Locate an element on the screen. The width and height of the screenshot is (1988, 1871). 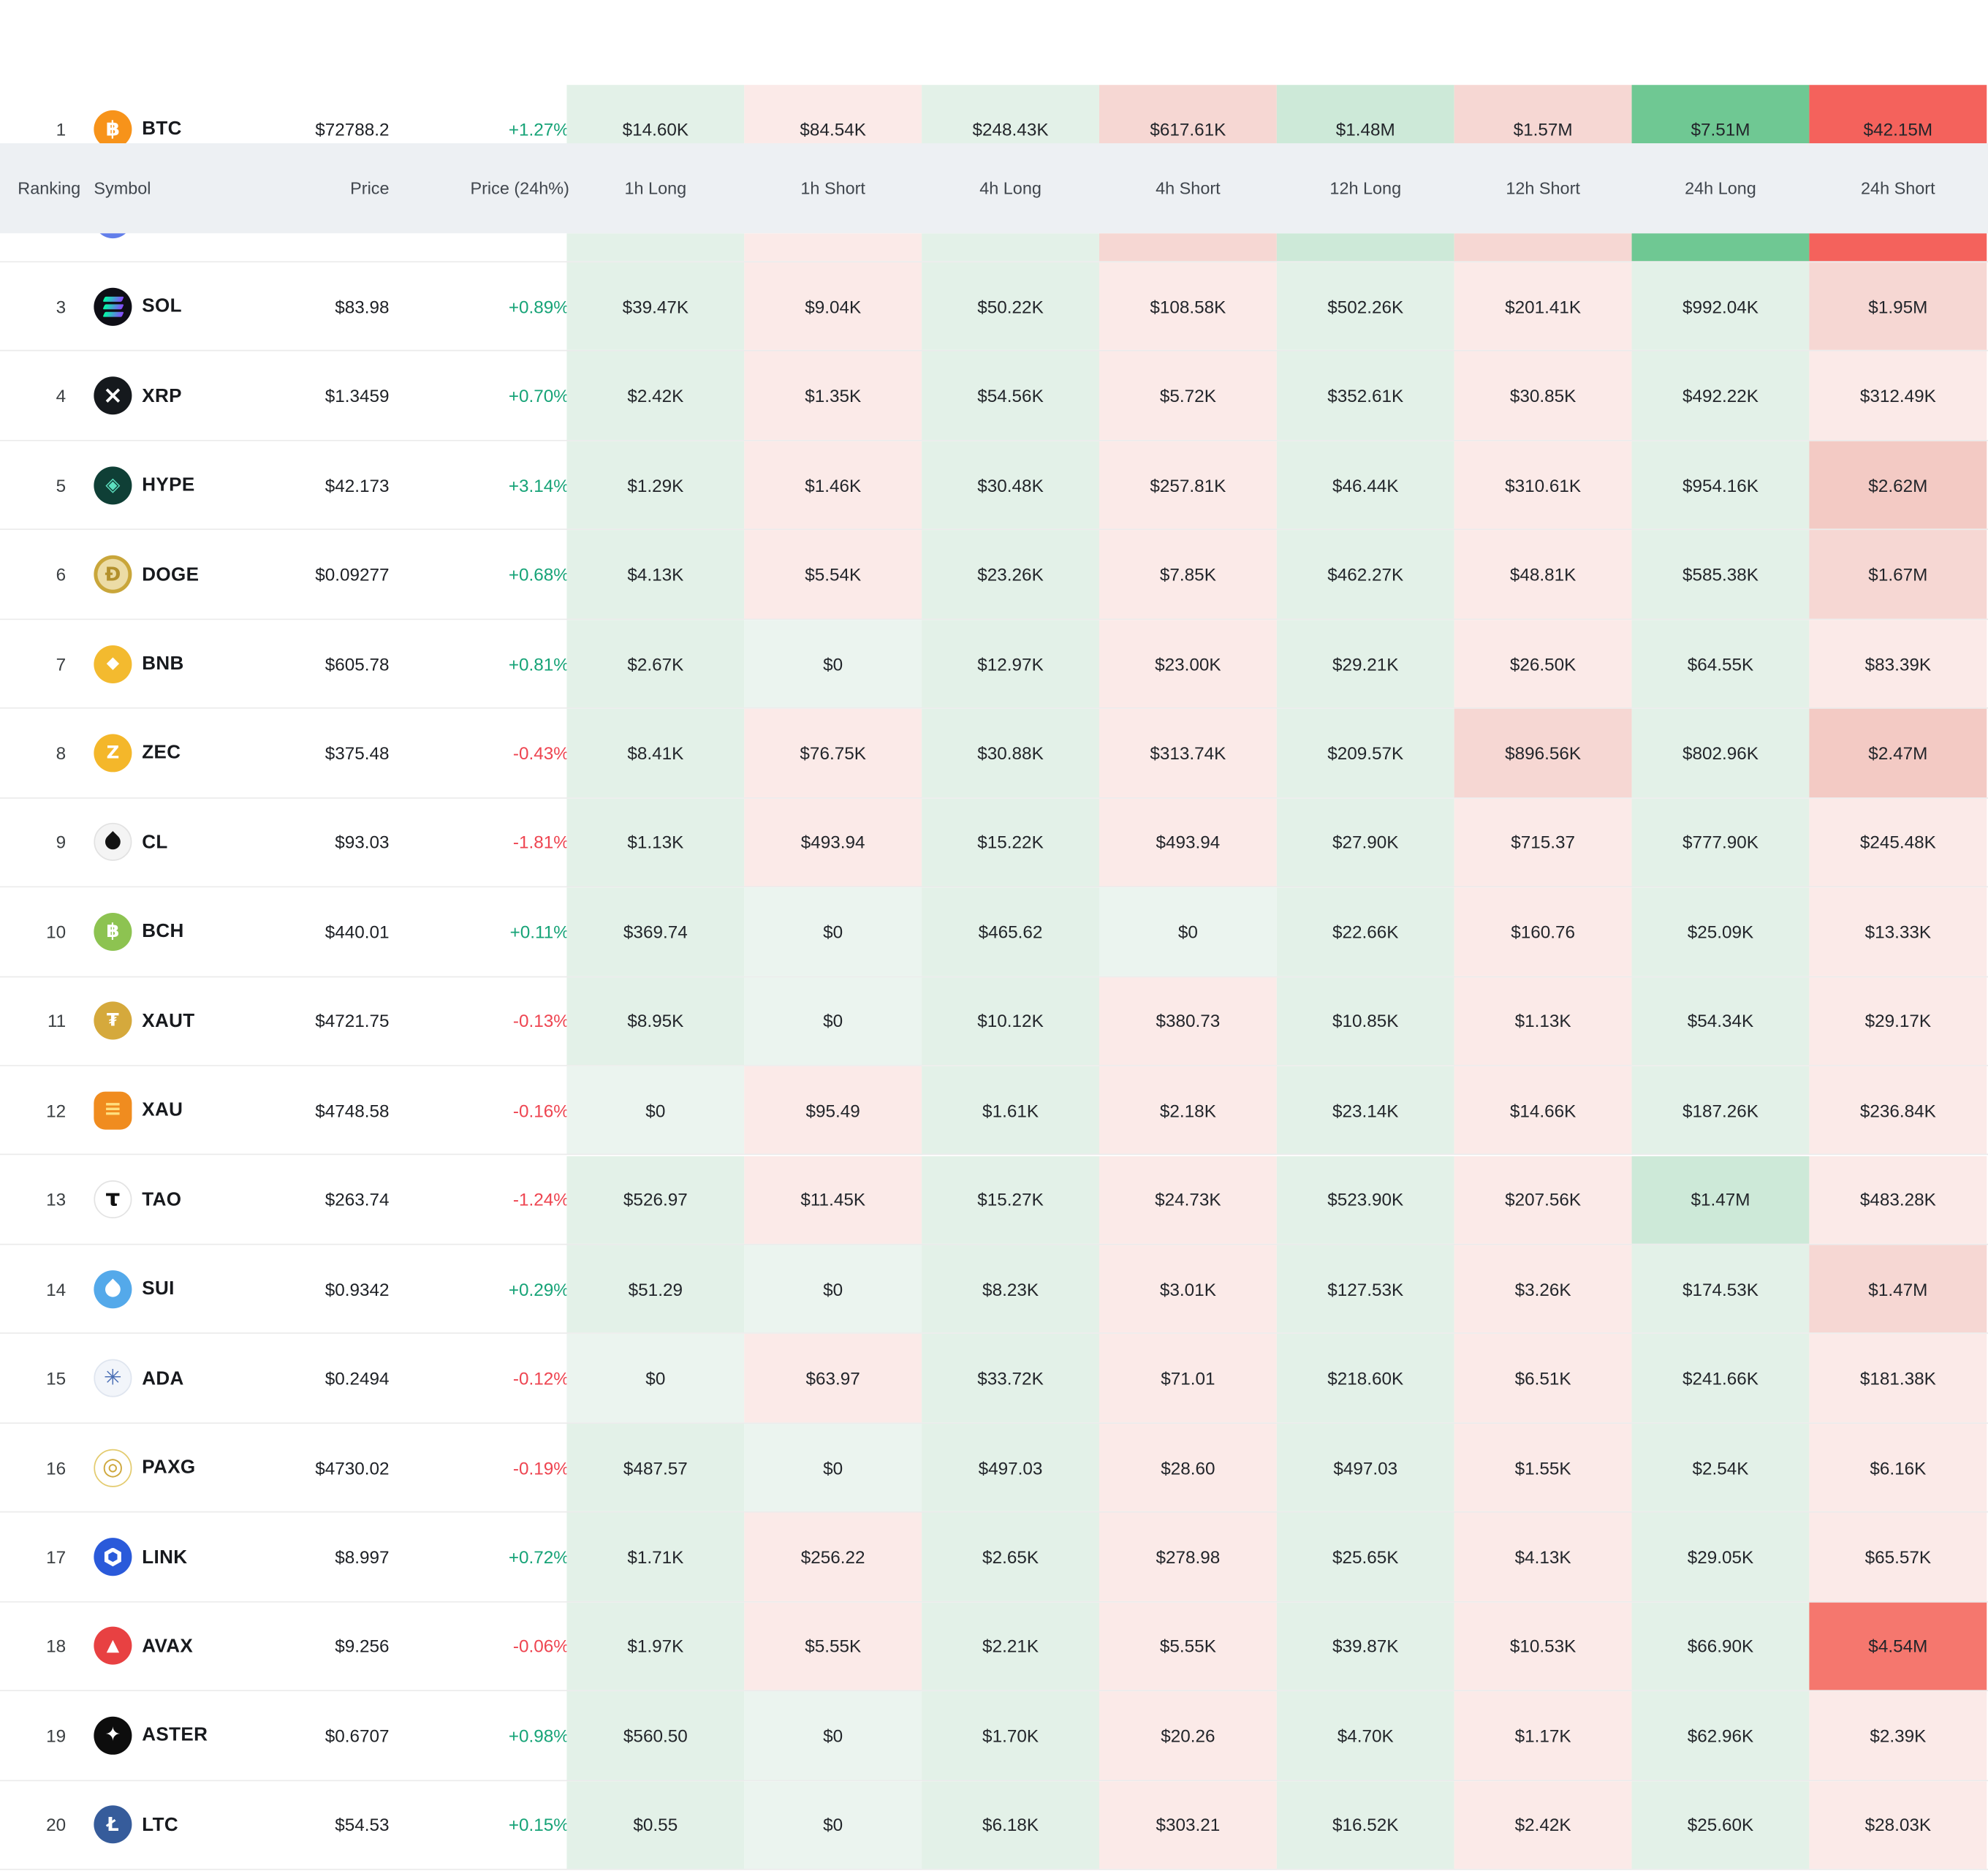
cell-1h-long: $526.97 is located at coordinates (655, 1199).